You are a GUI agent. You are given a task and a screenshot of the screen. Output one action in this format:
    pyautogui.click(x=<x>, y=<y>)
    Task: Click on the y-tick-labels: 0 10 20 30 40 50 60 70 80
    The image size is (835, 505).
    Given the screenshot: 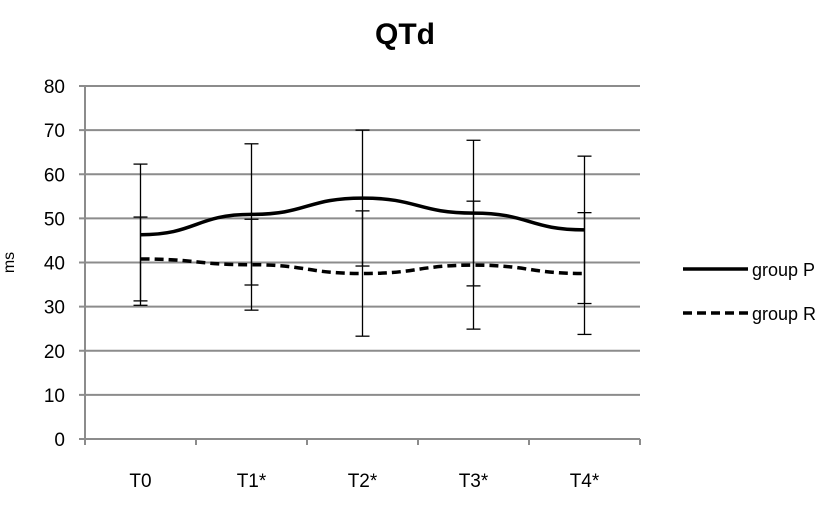 What is the action you would take?
    pyautogui.click(x=54, y=264)
    